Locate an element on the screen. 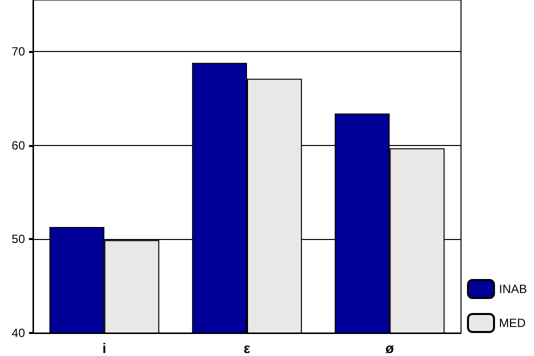 This screenshot has width=534, height=356. legend-label: MED is located at coordinates (512, 323).